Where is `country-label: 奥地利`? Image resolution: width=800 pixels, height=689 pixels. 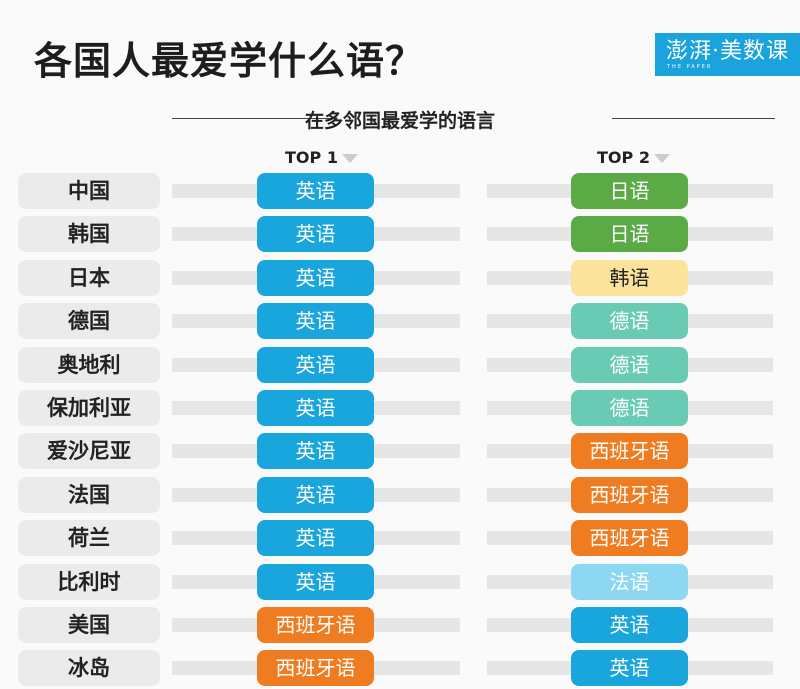 country-label: 奥地利 is located at coordinates (89, 364).